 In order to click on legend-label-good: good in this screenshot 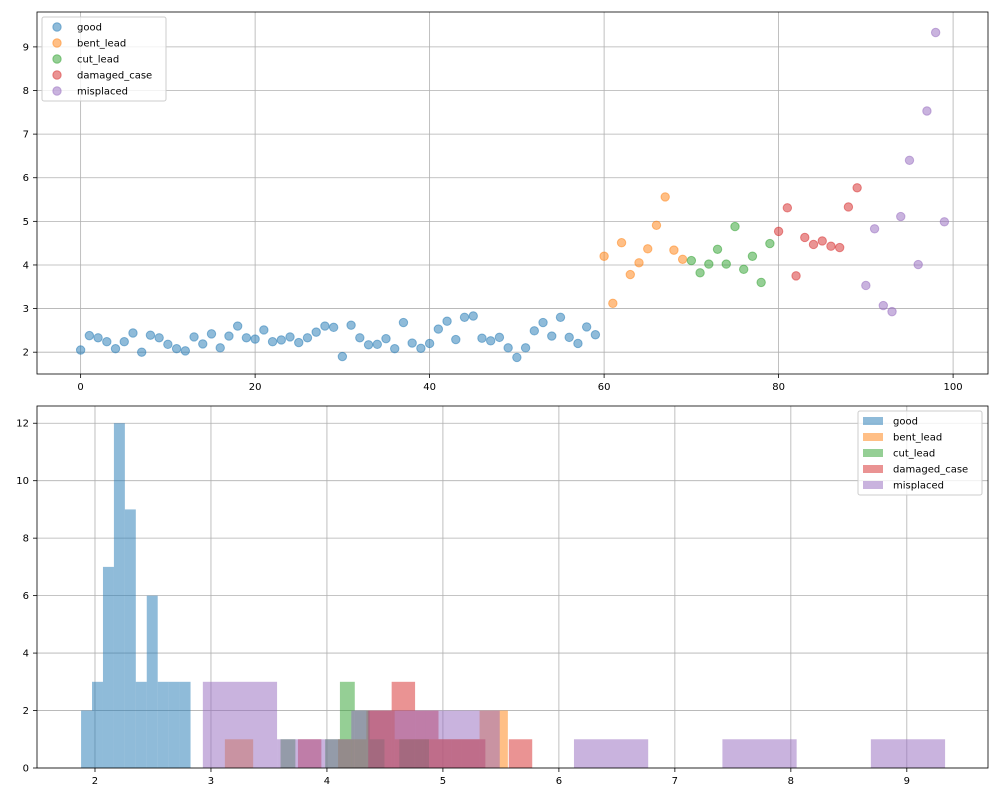, I will do `click(905, 422)`.